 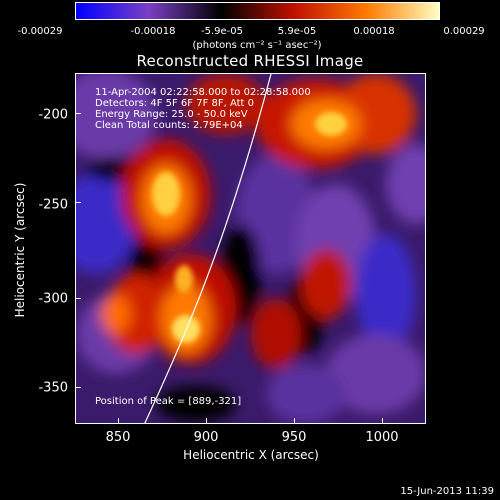 What do you see at coordinates (294, 437) in the screenshot?
I see `x-tick-label: 950` at bounding box center [294, 437].